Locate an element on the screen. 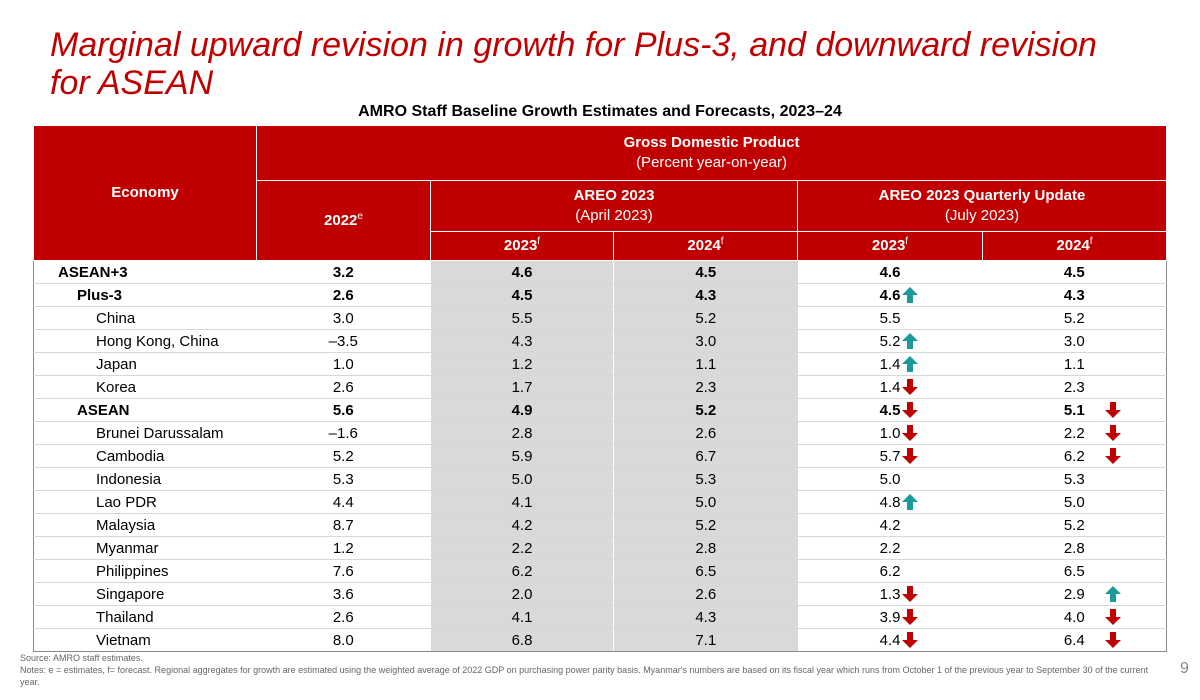  value-update-2023f: 2.2 is located at coordinates (890, 548).